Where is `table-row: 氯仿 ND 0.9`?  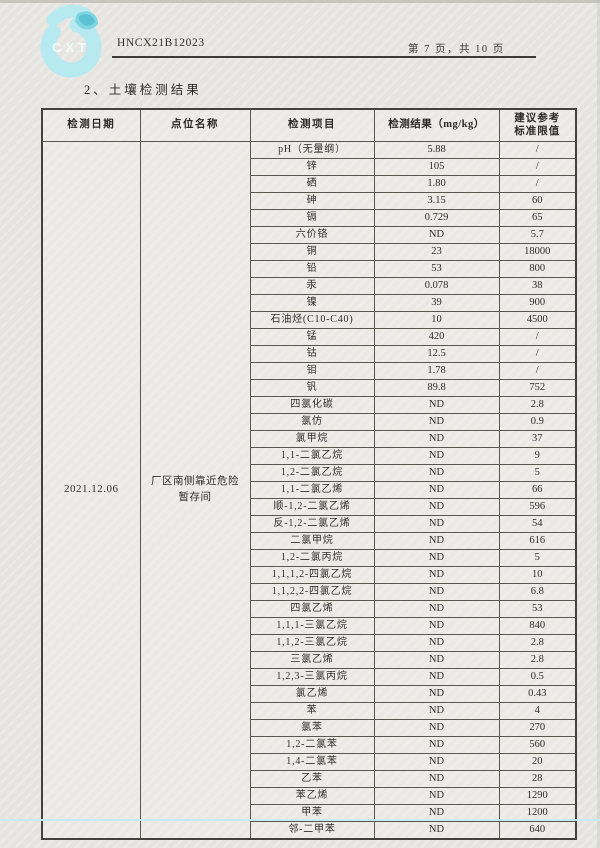 table-row: 氯仿 ND 0.9 is located at coordinates (309, 422).